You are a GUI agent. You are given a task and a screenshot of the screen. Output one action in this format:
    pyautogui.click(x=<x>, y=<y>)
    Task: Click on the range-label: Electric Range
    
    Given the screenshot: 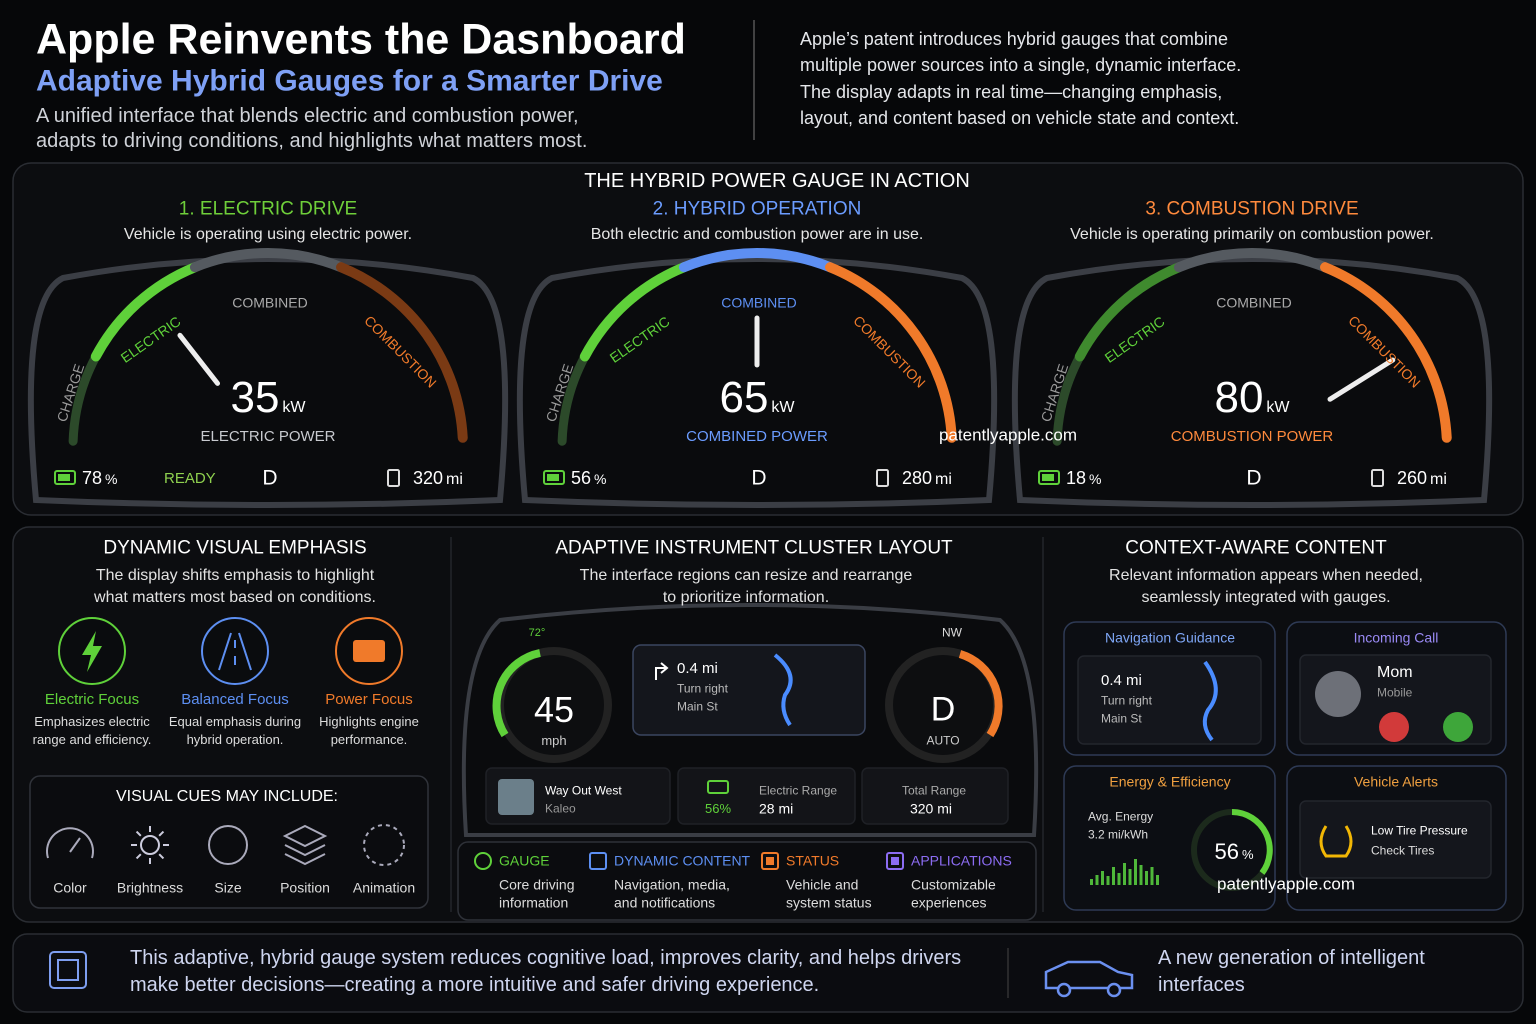 What is the action you would take?
    pyautogui.click(x=798, y=790)
    